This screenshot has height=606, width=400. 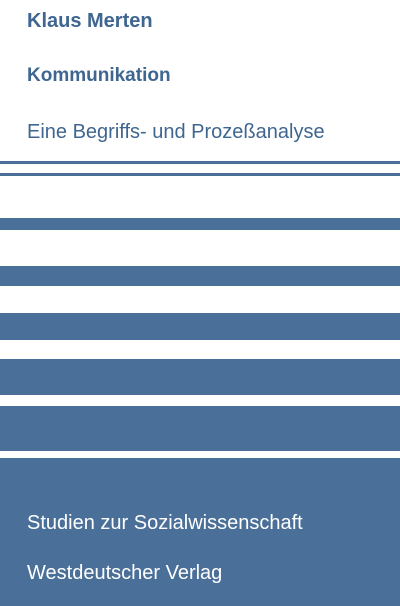 I want to click on book-title: Kommunikation, so click(x=99, y=75).